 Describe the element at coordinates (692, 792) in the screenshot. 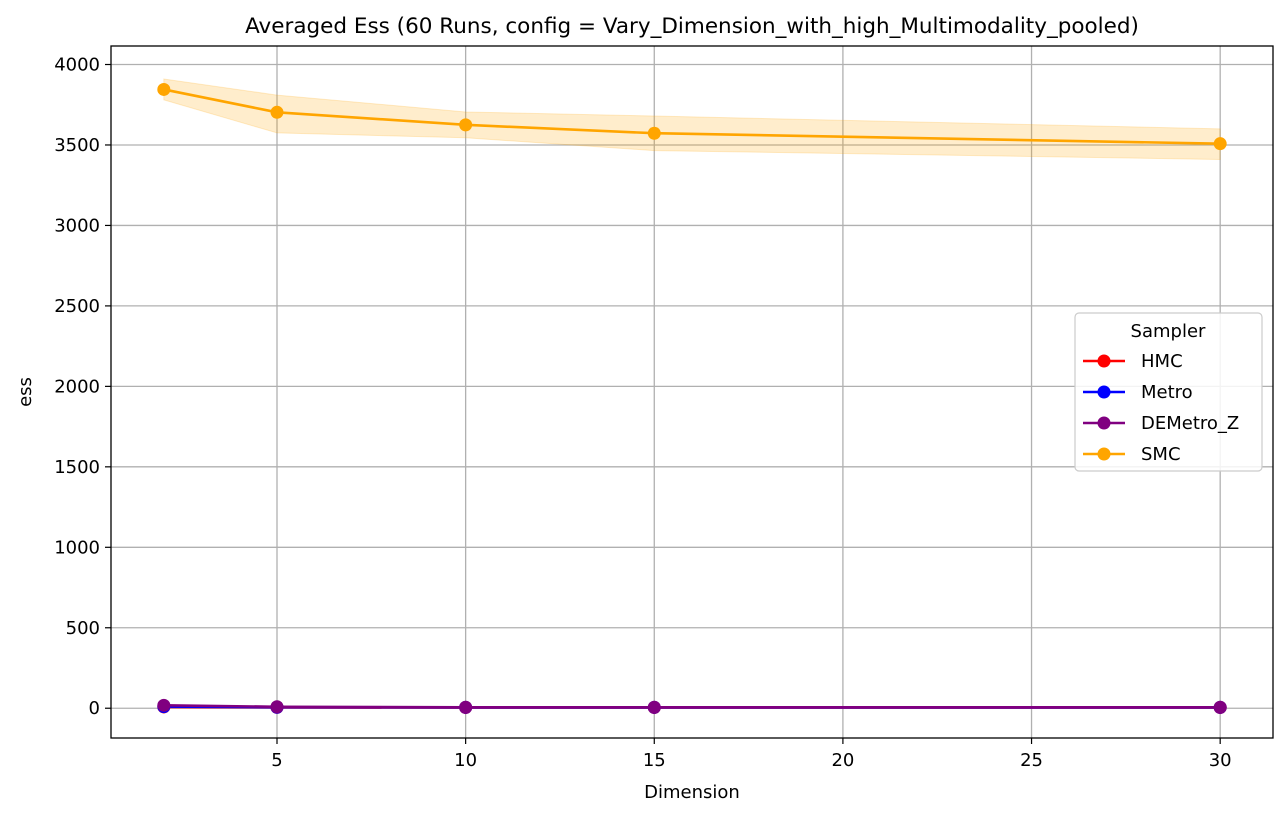

I see `x-axis-label: Dimension` at that location.